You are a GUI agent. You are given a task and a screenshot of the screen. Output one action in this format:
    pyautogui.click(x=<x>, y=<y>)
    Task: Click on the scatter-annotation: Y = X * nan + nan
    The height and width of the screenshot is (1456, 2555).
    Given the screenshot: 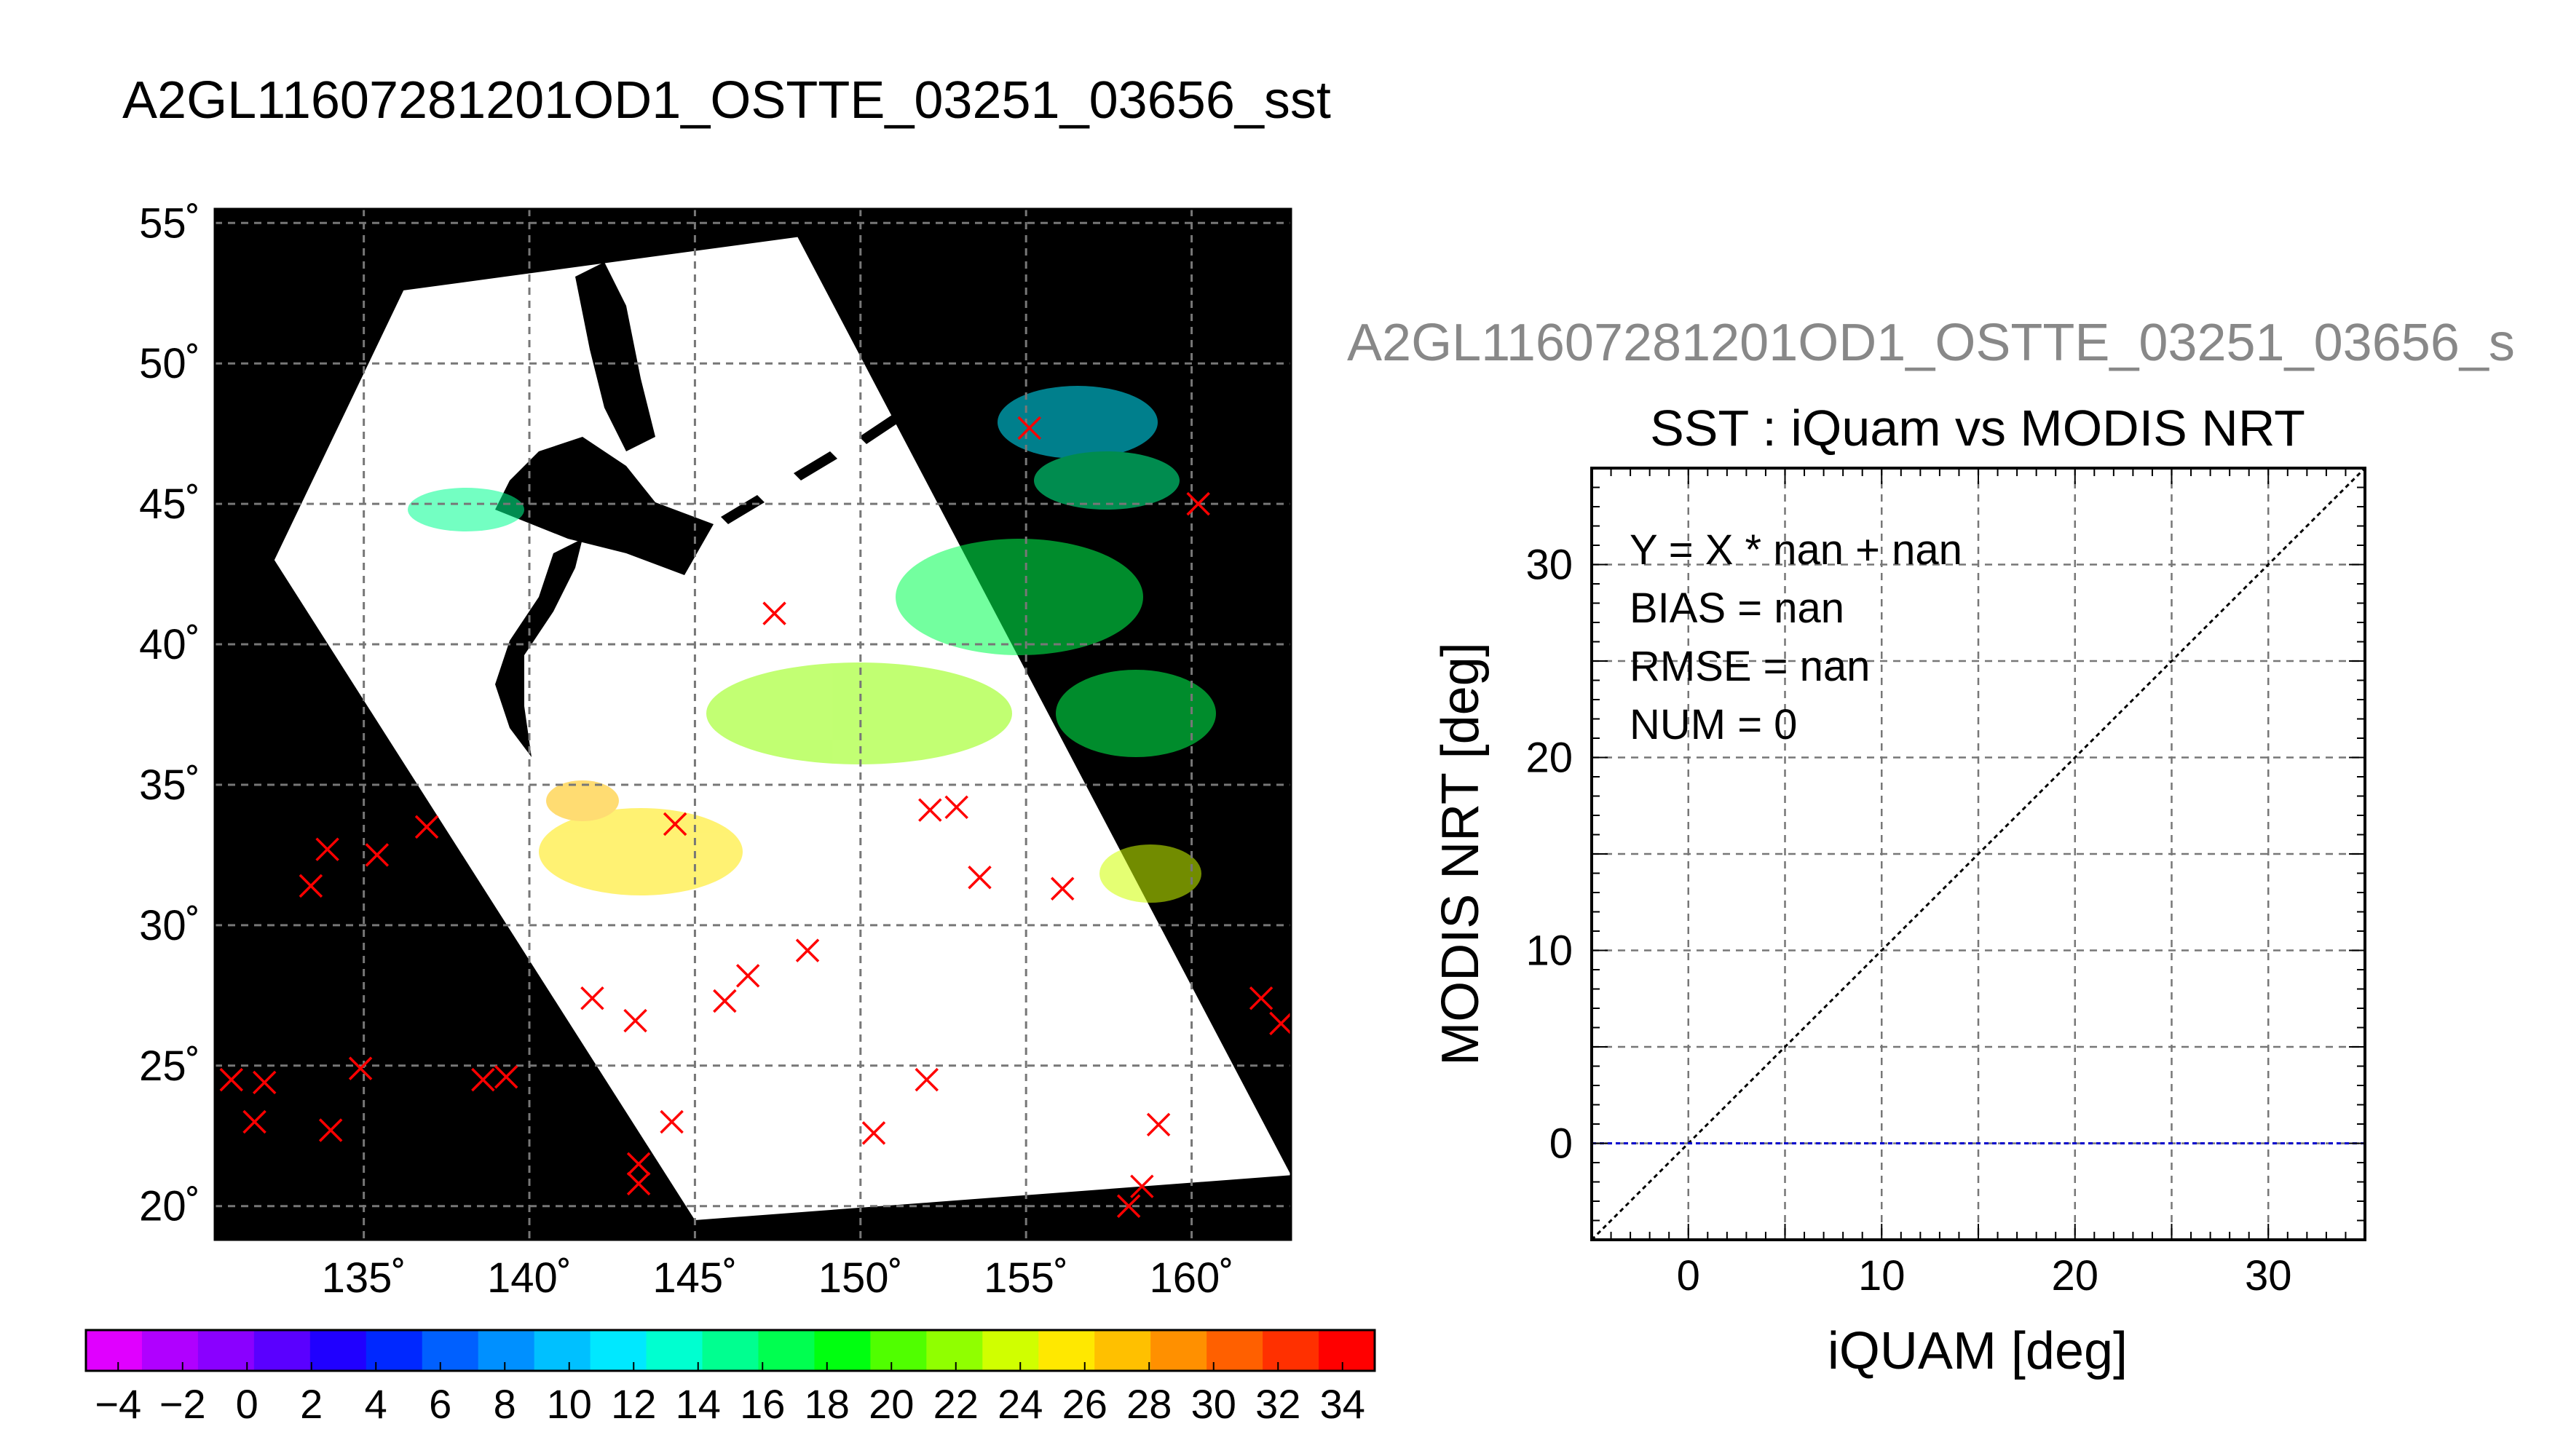 What is the action you would take?
    pyautogui.click(x=1796, y=550)
    